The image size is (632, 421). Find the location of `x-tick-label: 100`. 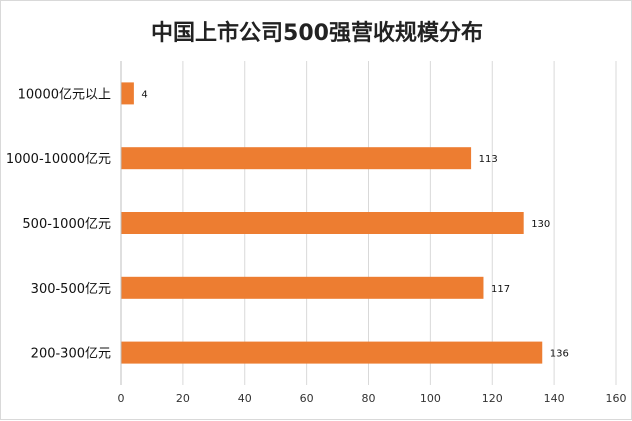

x-tick-label: 100 is located at coordinates (430, 398).